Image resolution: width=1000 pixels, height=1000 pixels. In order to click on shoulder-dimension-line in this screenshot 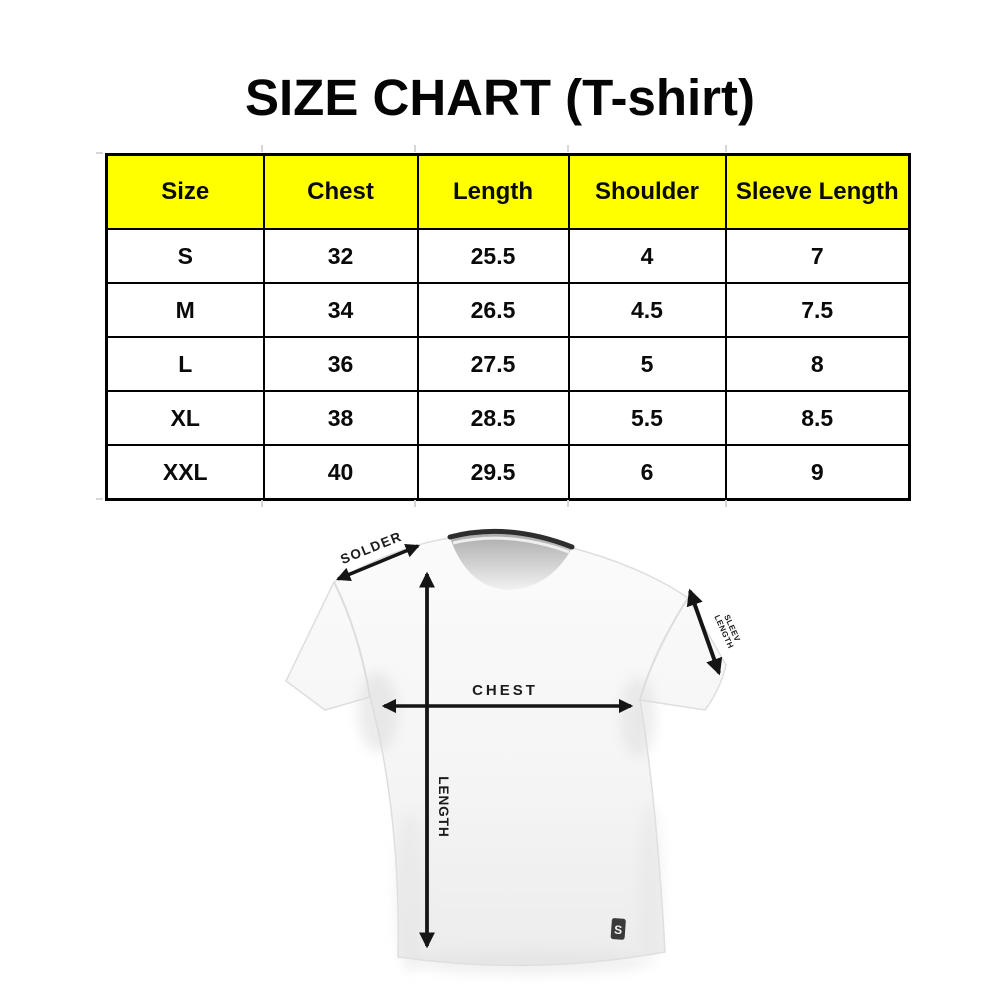, I will do `click(378, 562)`.